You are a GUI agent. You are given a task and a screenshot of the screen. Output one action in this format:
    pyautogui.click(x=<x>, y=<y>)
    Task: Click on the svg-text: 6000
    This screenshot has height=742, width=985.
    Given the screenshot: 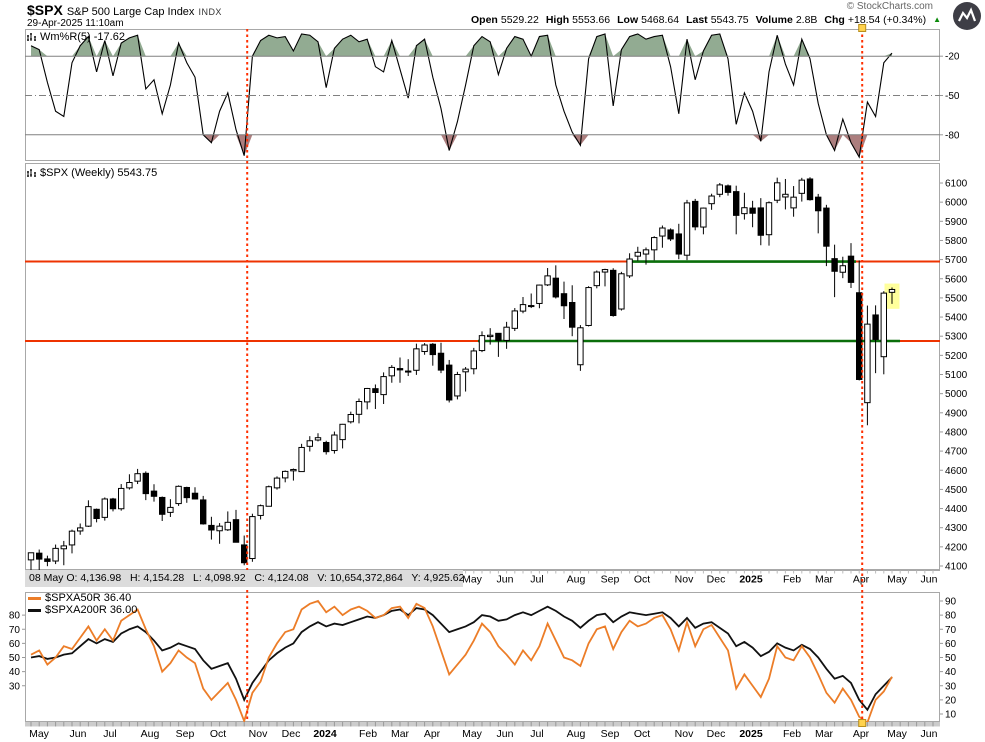 What is the action you would take?
    pyautogui.click(x=956, y=203)
    